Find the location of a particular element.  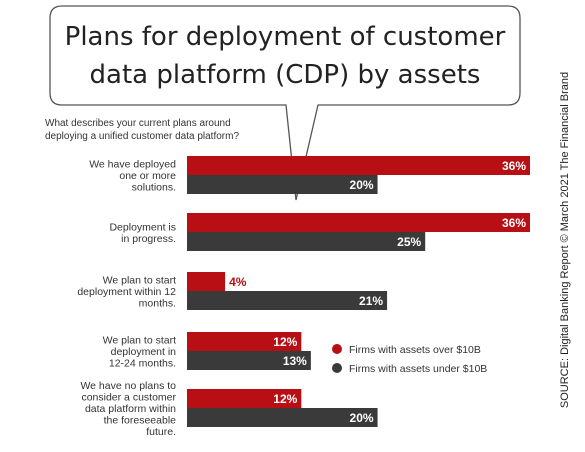

category-label-5-line-4: the foreseeable is located at coordinates (140, 421).